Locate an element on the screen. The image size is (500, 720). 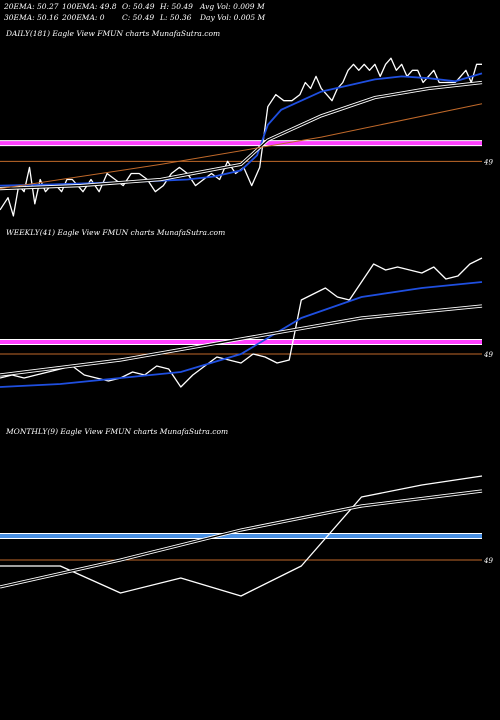
header-ema100: 100EMA: 49.8 is located at coordinates (89, 6).